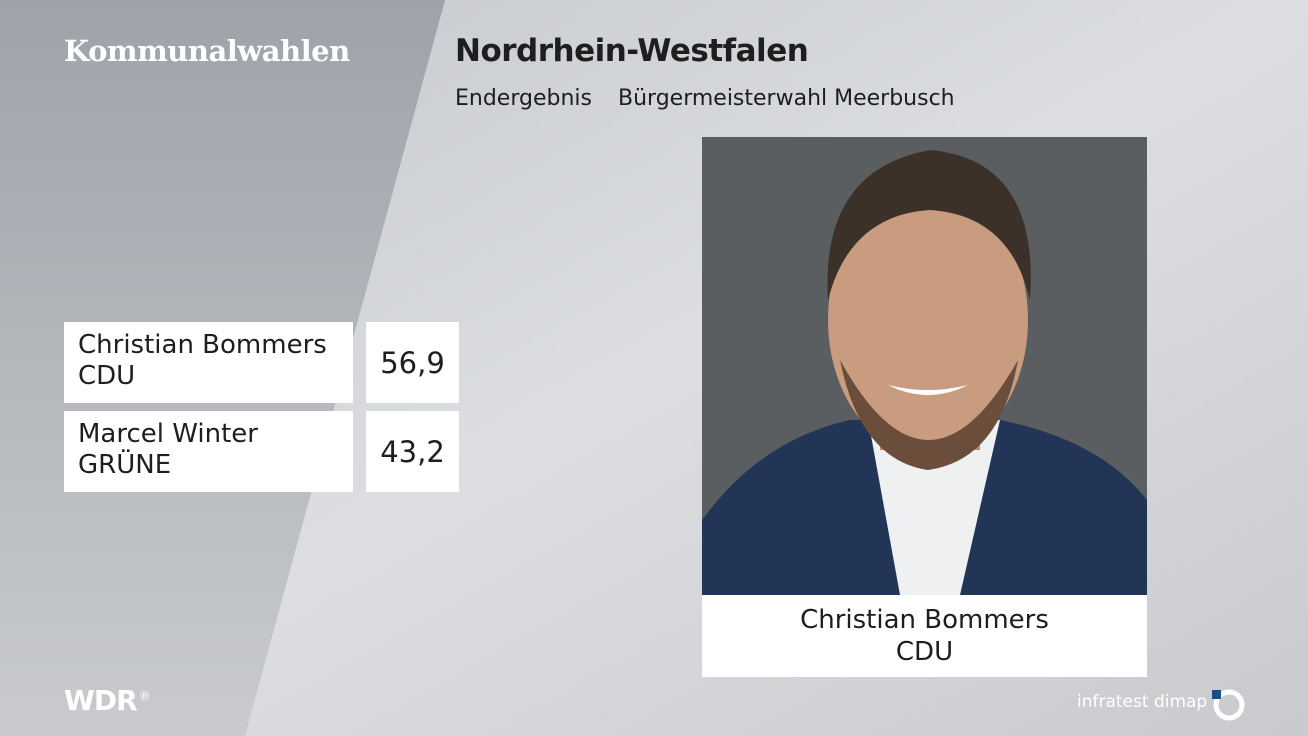 The width and height of the screenshot is (1308, 736). I want to click on caption-party: CDU, so click(924, 652).